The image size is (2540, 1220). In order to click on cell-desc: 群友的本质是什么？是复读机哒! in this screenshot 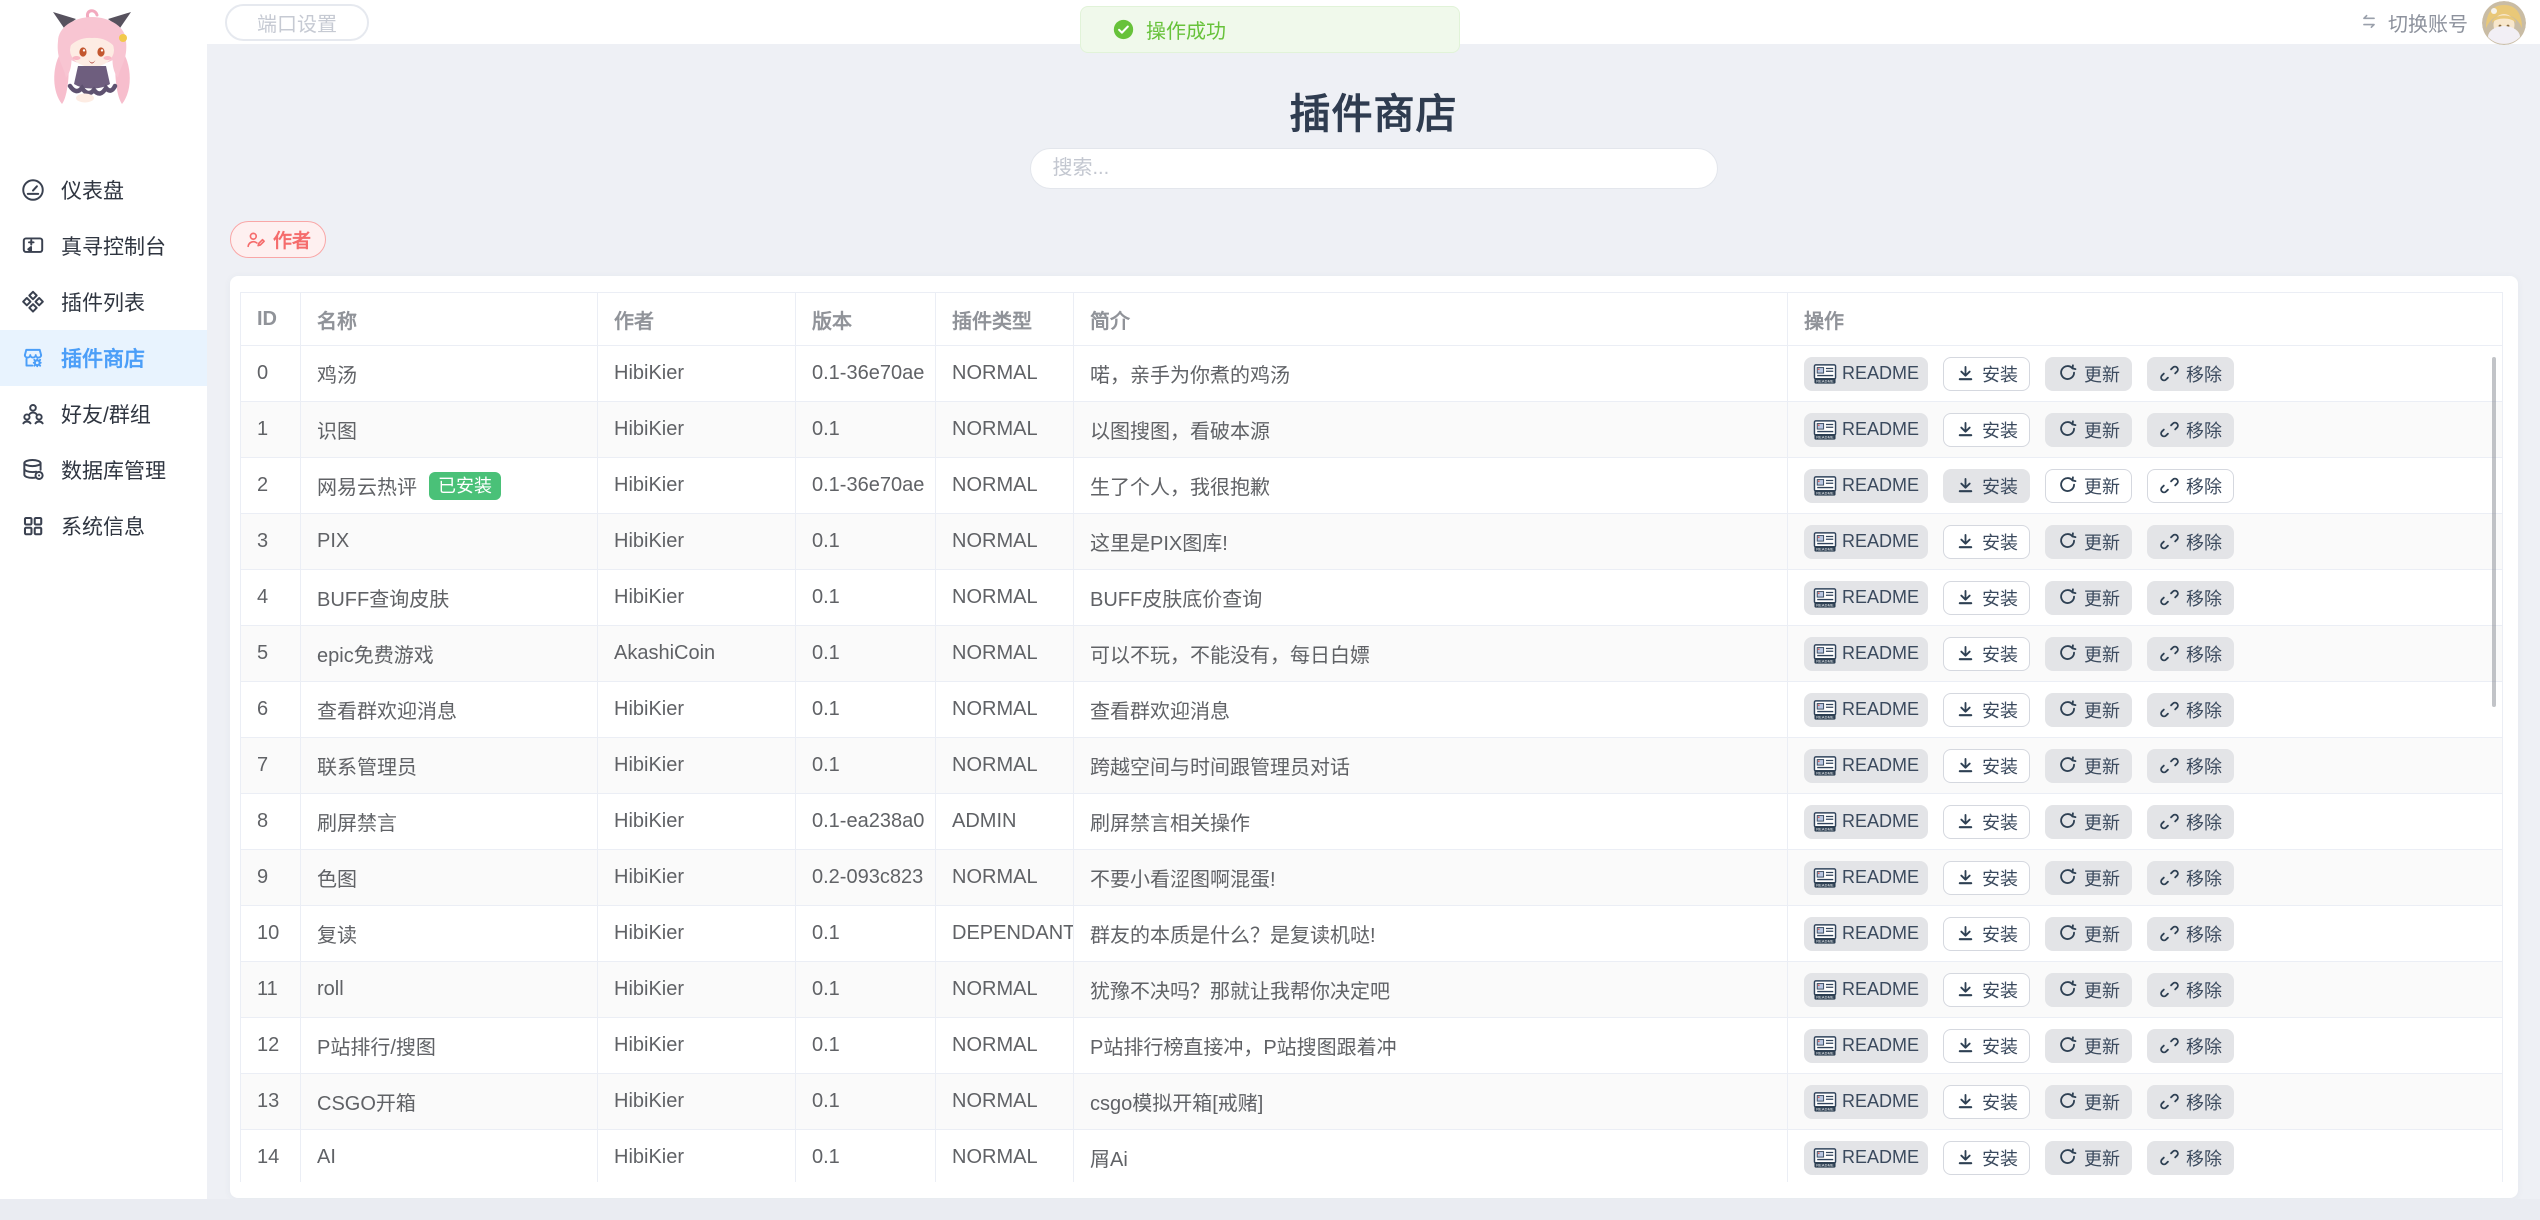, I will do `click(1430, 933)`.